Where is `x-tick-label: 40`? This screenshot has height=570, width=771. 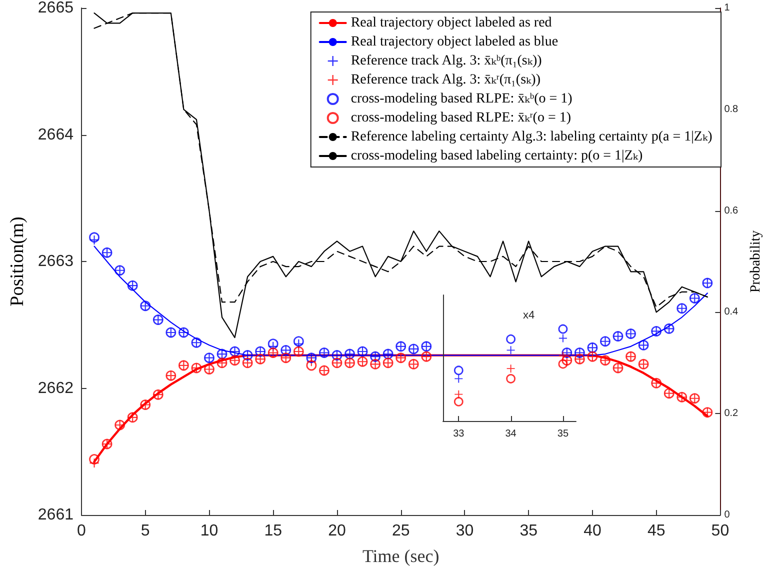
x-tick-label: 40 is located at coordinates (593, 531).